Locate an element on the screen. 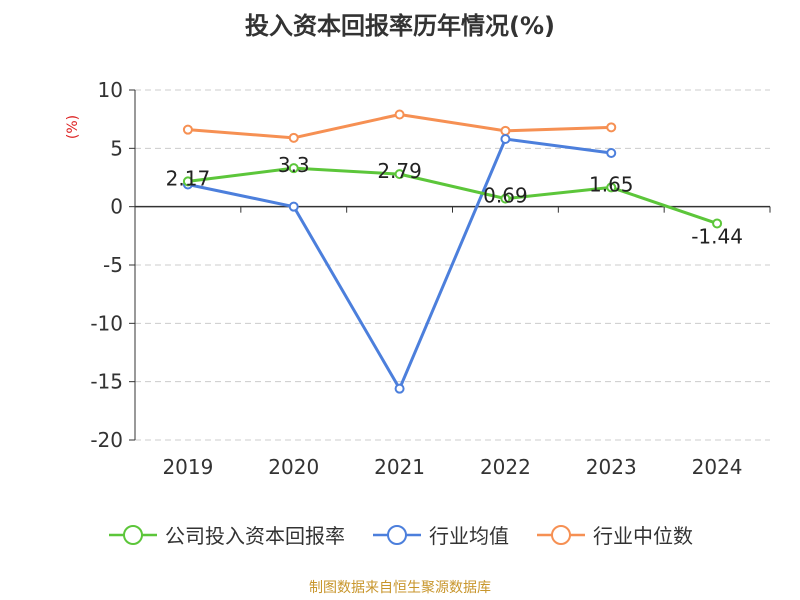  data-label: 3.3 is located at coordinates (294, 165).